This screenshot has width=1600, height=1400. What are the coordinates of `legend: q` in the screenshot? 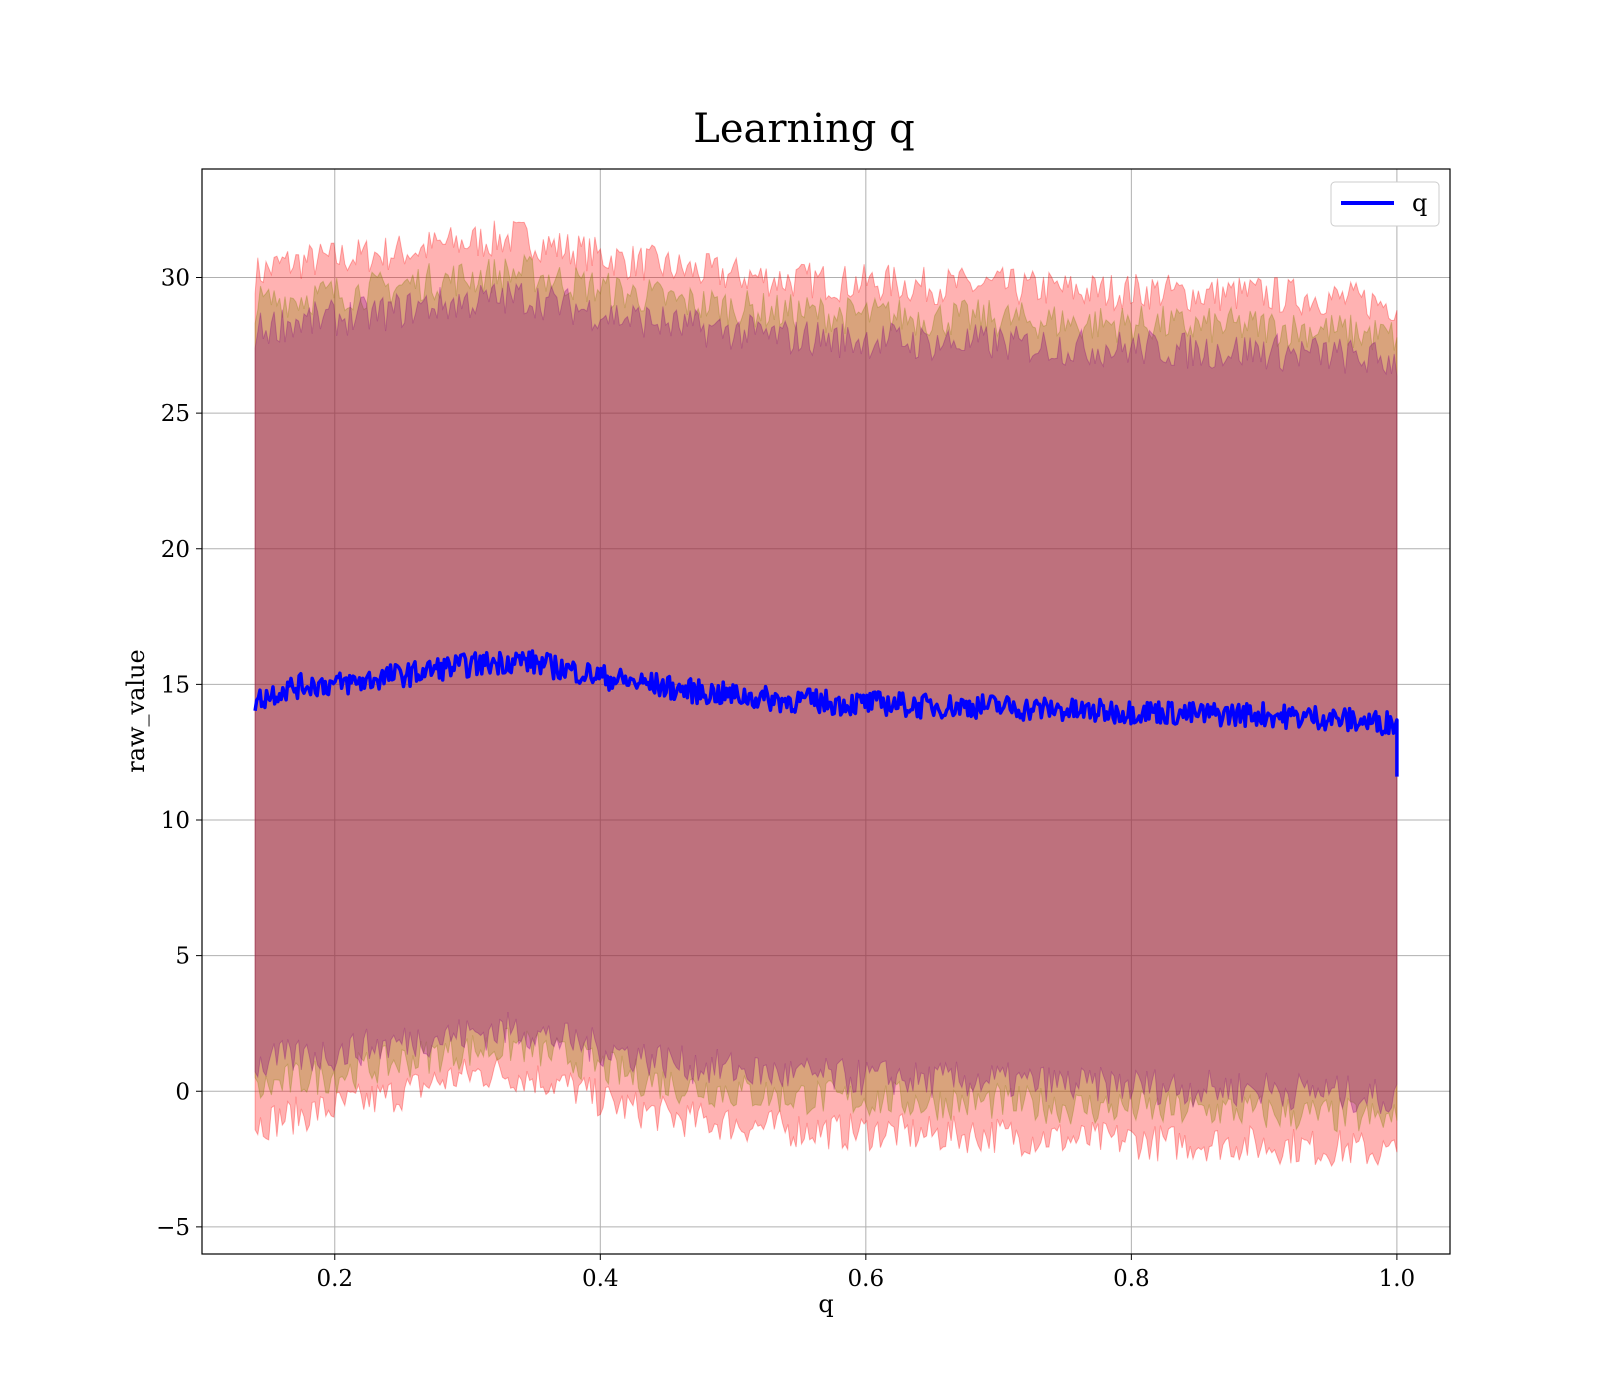 It's located at (1385, 204).